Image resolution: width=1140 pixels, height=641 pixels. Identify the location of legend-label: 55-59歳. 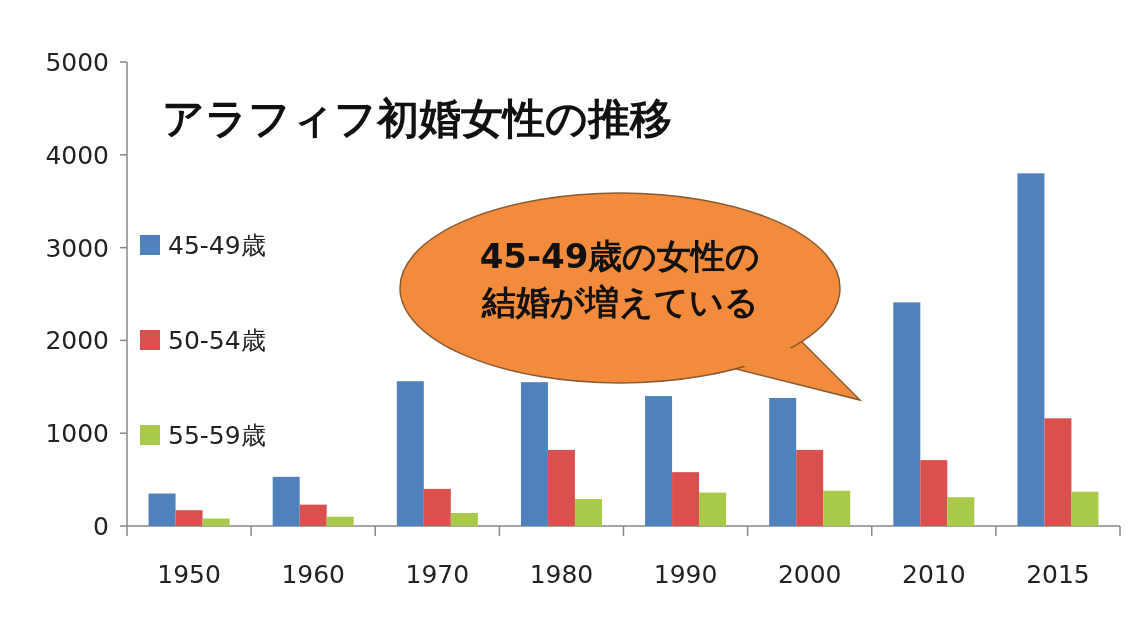
(217, 435).